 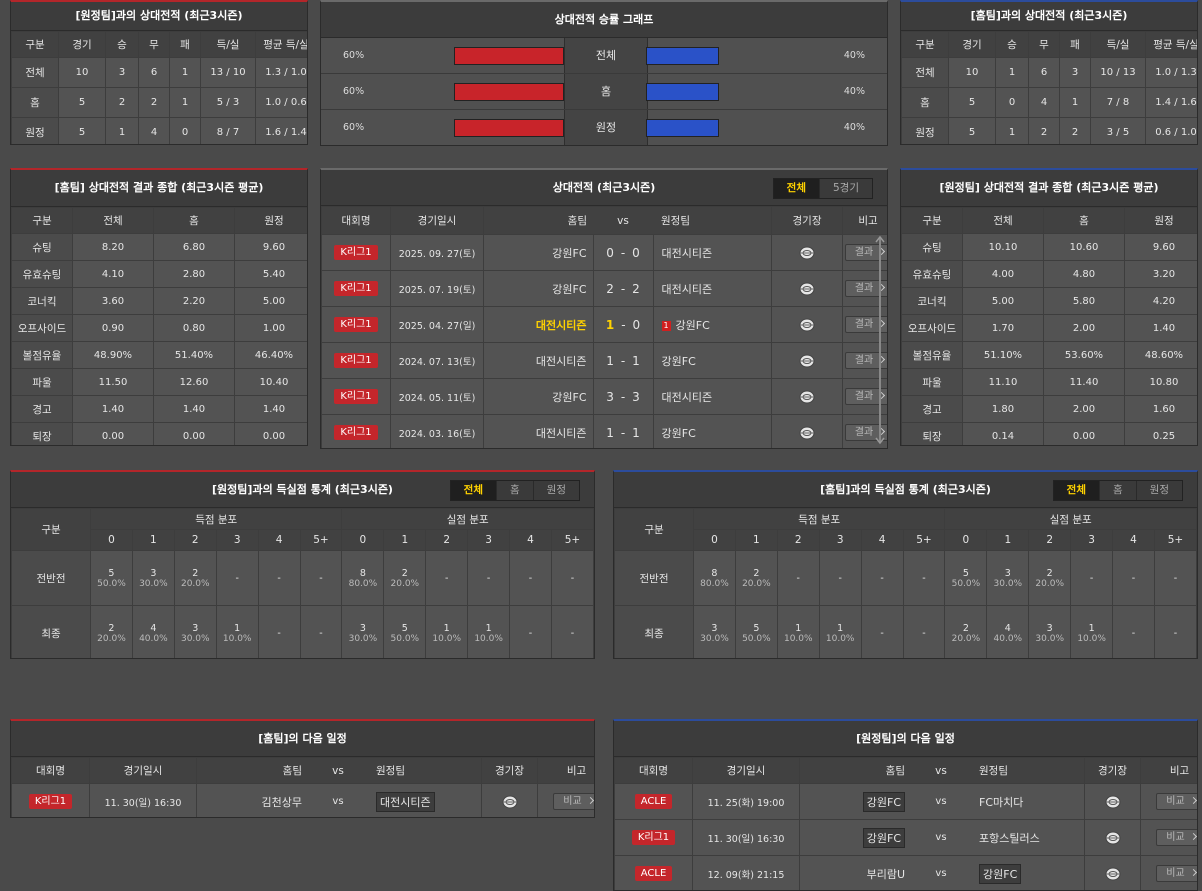 What do you see at coordinates (153, 628) in the screenshot?
I see `count: 4` at bounding box center [153, 628].